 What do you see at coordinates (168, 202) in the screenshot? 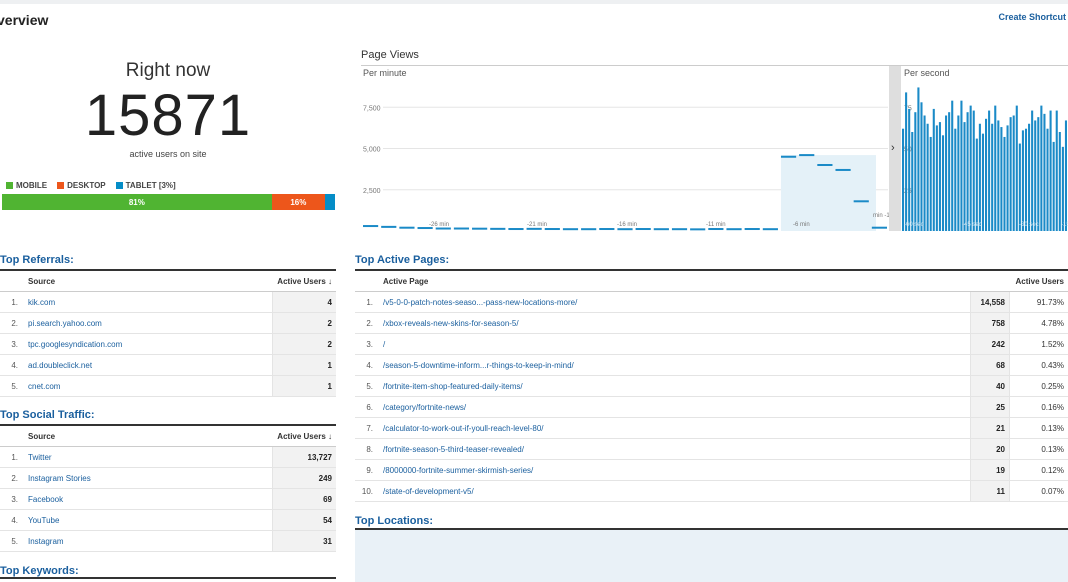
I see `device-breakdown-bar: 81%16%` at bounding box center [168, 202].